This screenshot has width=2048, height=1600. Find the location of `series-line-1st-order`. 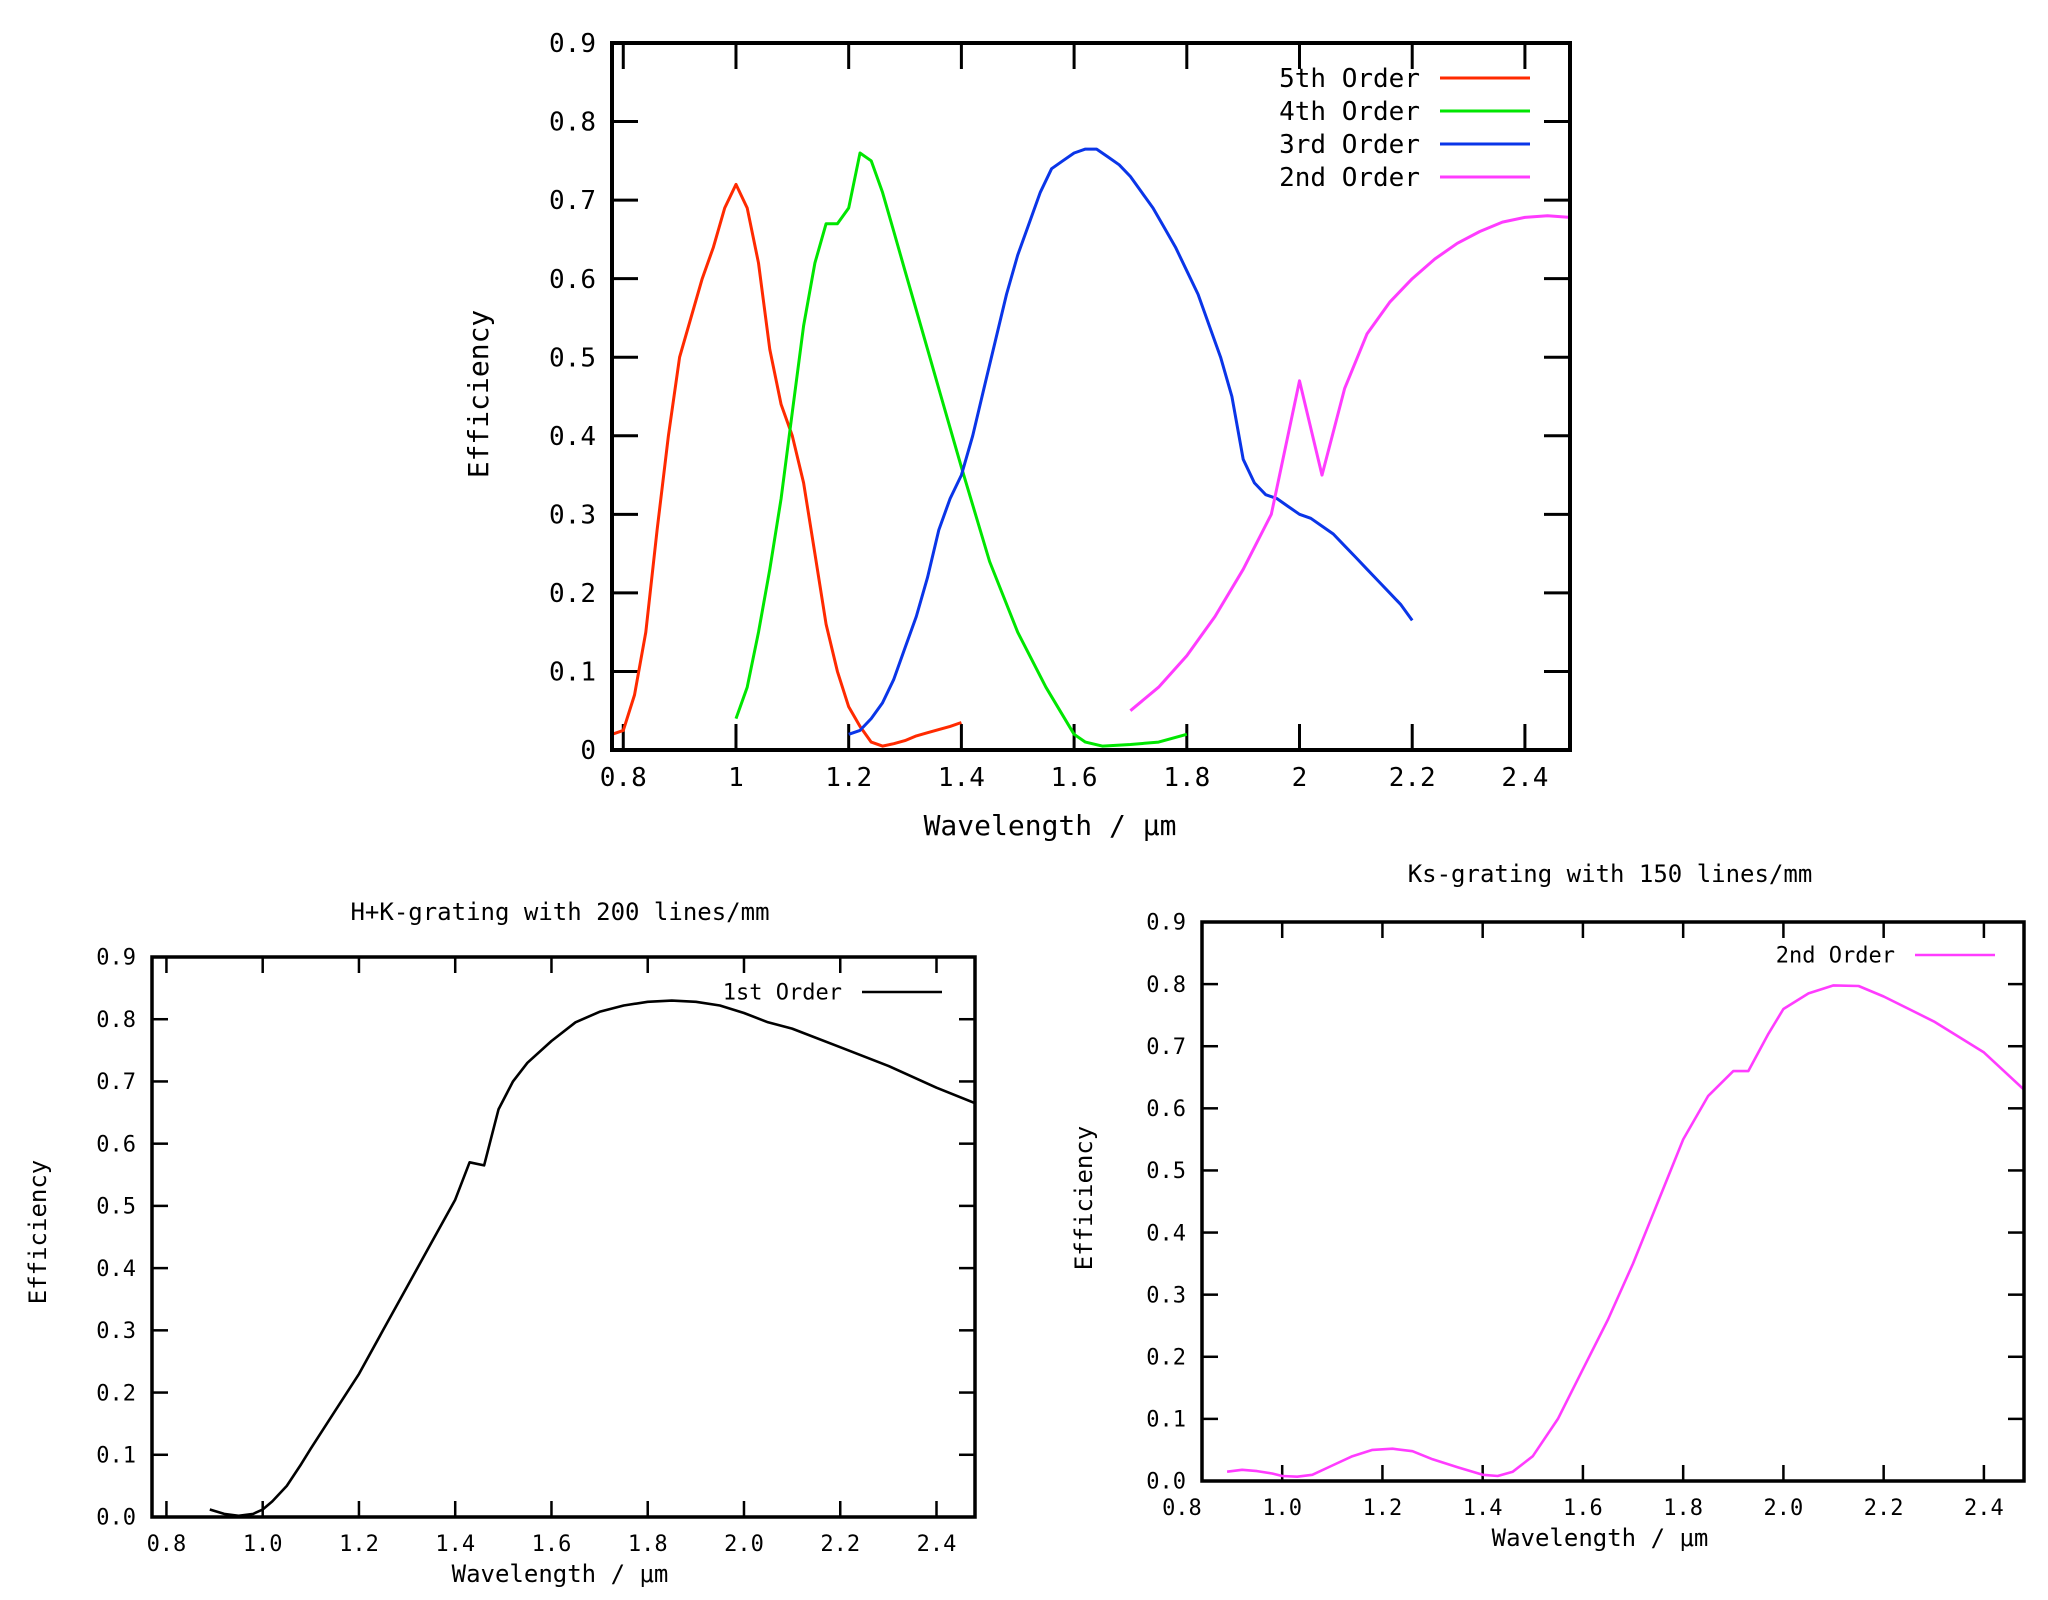

series-line-1st-order is located at coordinates (592, 1258).